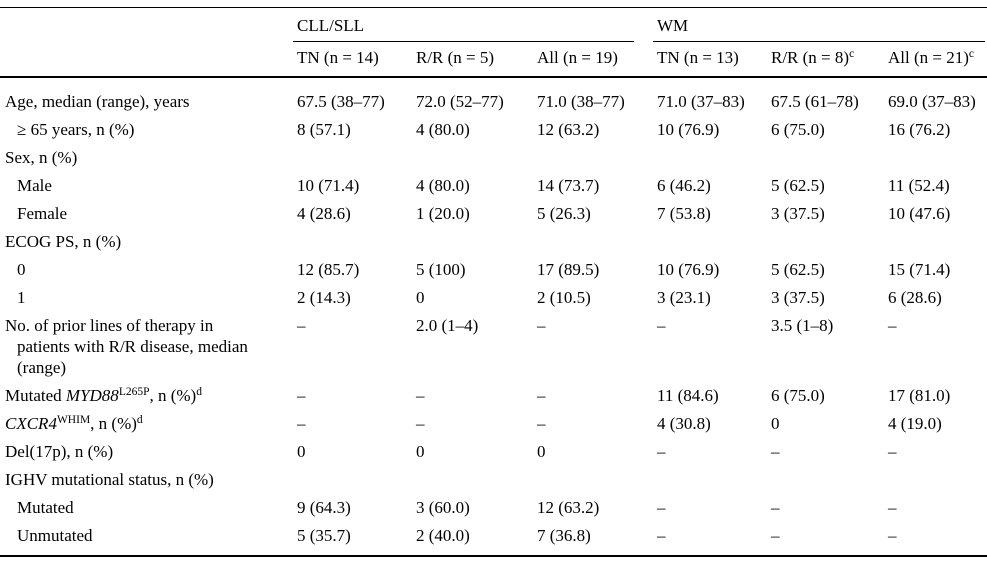 The width and height of the screenshot is (987, 573). Describe the element at coordinates (352, 539) in the screenshot. I see `data-cell: 5 (35.7)` at that location.